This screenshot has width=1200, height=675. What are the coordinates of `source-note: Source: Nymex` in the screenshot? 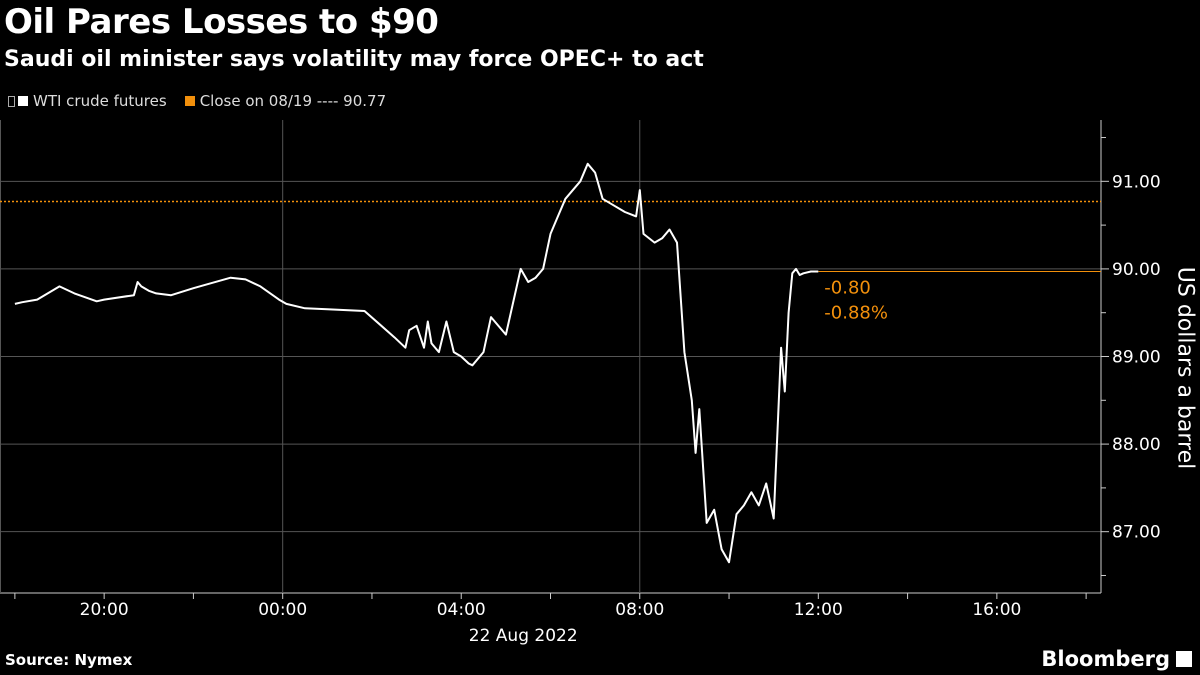 It's located at (69, 660).